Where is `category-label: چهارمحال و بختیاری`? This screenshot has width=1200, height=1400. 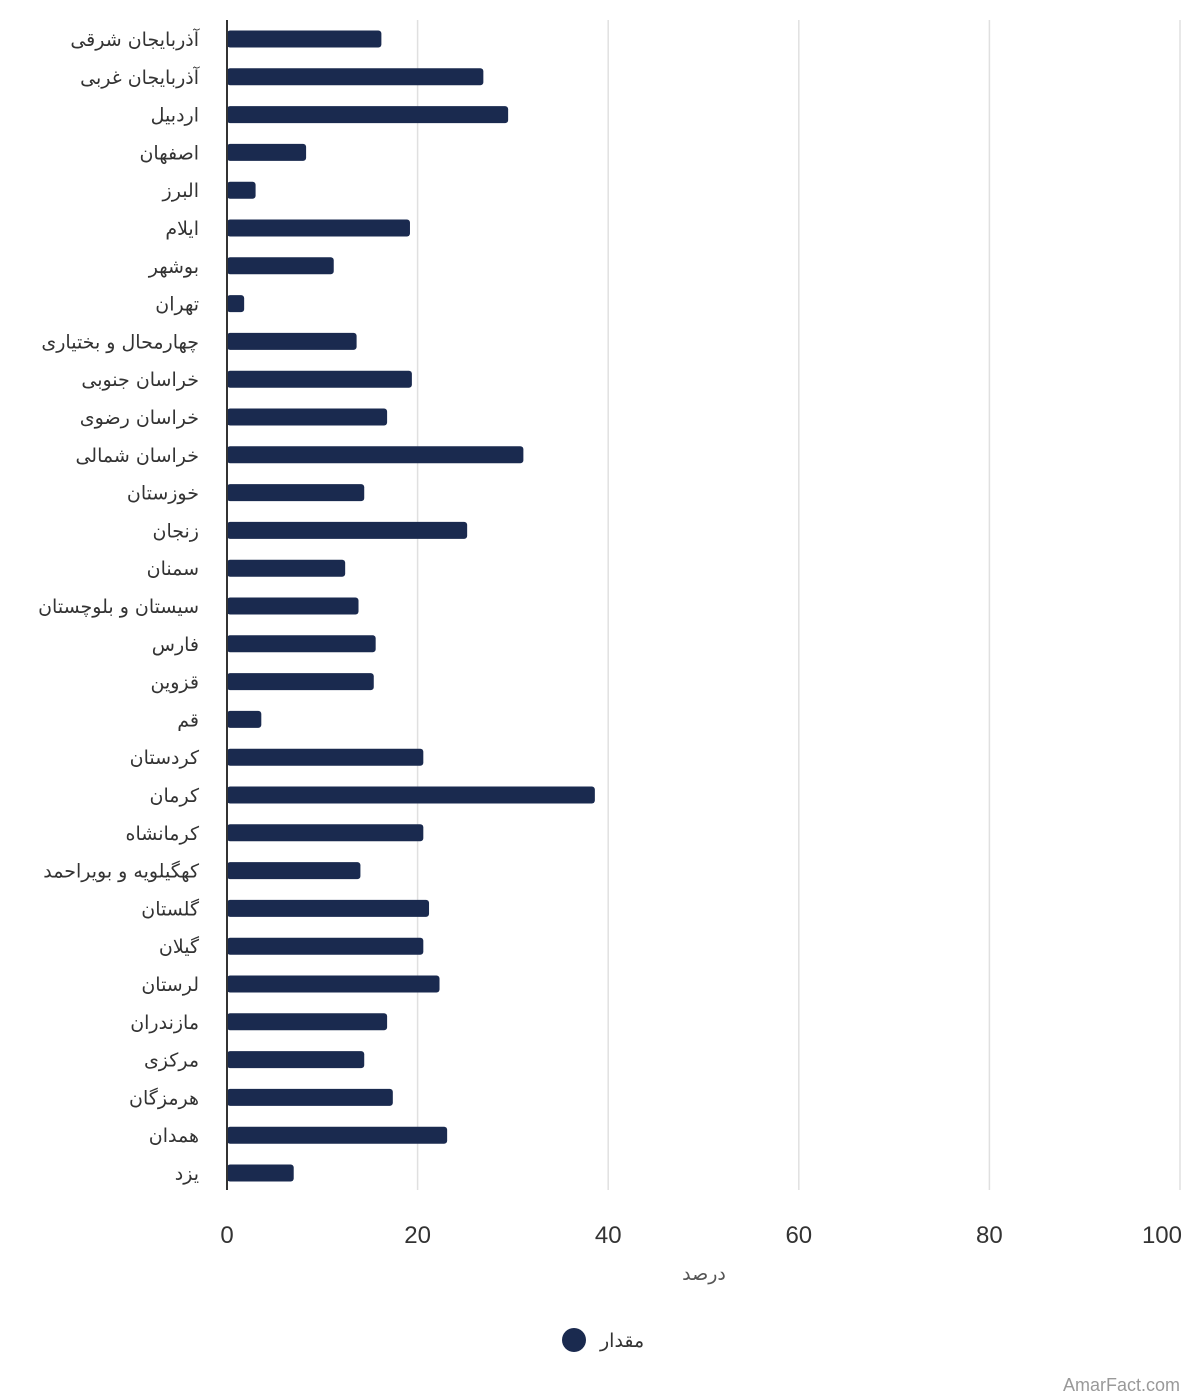
category-label: چهارمحال و بختیاری is located at coordinates (120, 342).